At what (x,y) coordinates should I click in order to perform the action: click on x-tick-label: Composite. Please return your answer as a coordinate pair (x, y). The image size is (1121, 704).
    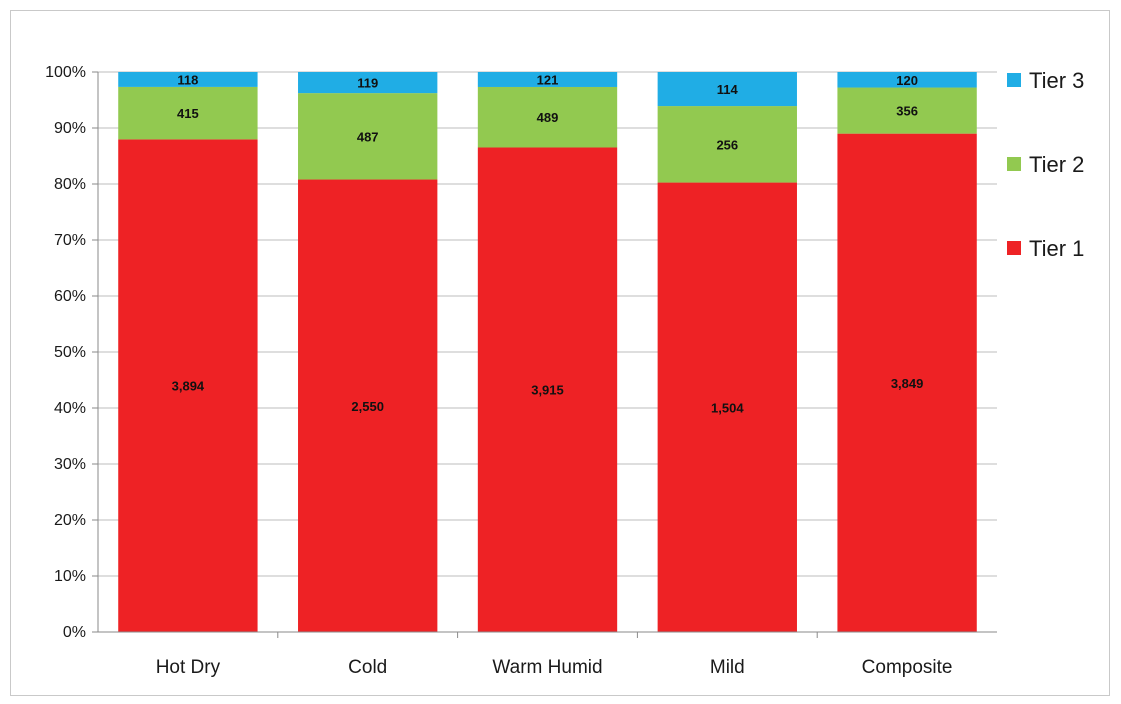
    Looking at the image, I should click on (907, 667).